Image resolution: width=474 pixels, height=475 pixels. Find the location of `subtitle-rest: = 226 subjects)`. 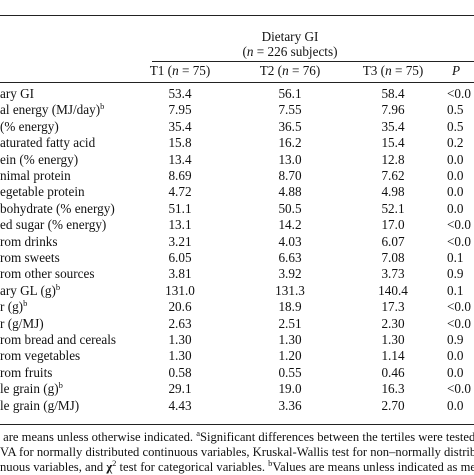

subtitle-rest: = 226 subjects) is located at coordinates (297, 51).